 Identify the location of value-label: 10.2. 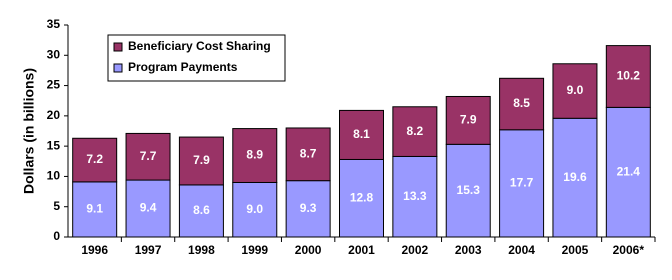
(629, 76).